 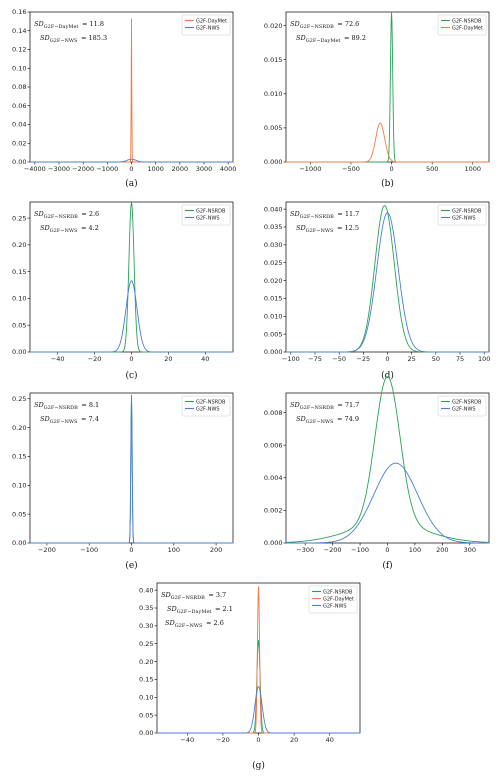 What do you see at coordinates (347, 228) in the screenshot?
I see `sd-value: = 12.5` at bounding box center [347, 228].